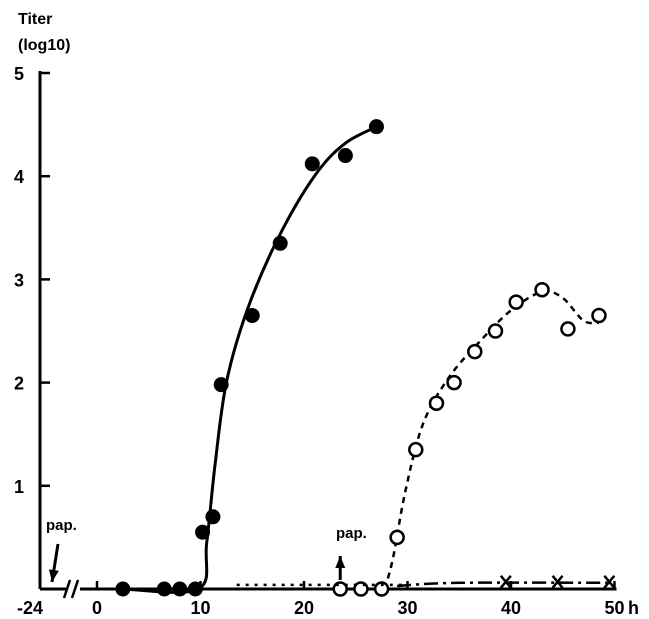 This screenshot has height=619, width=649. Describe the element at coordinates (633, 608) in the screenshot. I see `x-axis-unit: h` at that location.